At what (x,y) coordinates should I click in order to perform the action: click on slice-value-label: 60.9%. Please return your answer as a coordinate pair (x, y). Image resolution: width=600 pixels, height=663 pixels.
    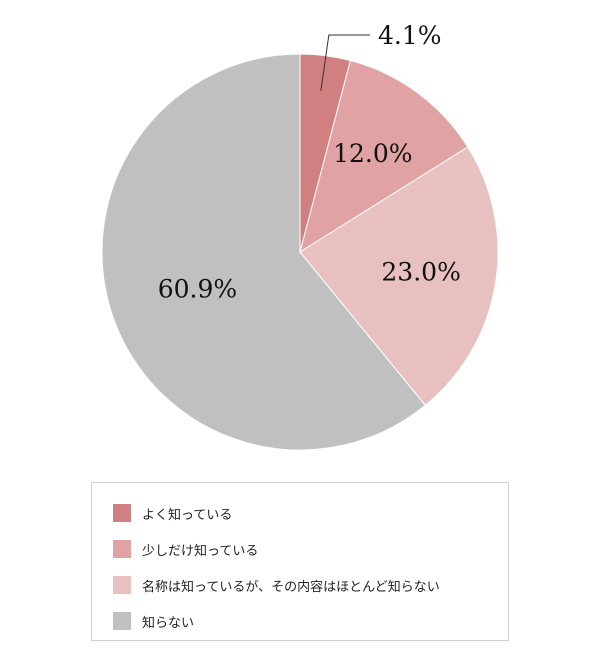
    Looking at the image, I should click on (197, 288).